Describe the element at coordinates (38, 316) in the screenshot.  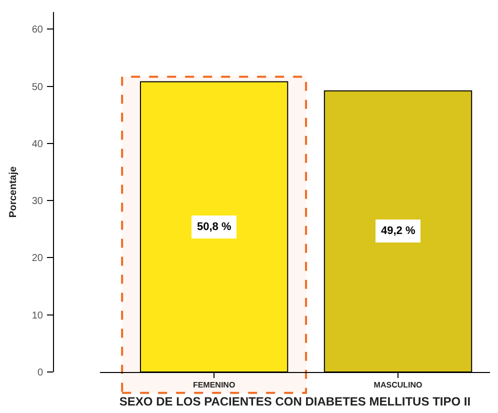
I see `y-tick-label: 10` at that location.